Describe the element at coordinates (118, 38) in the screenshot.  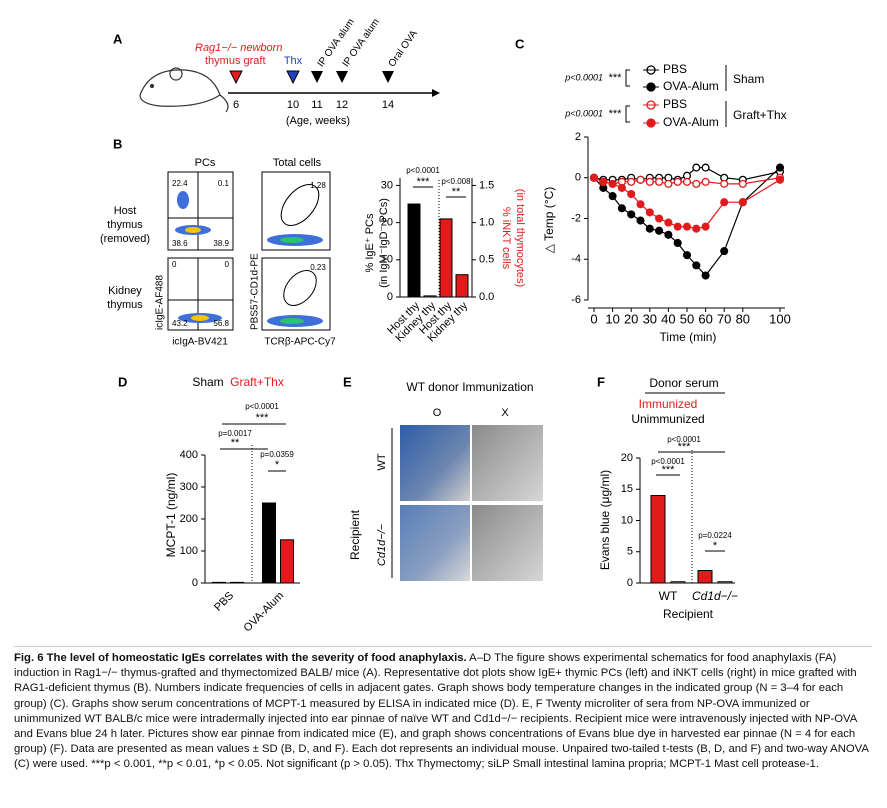
I see `panel-letter: A` at that location.